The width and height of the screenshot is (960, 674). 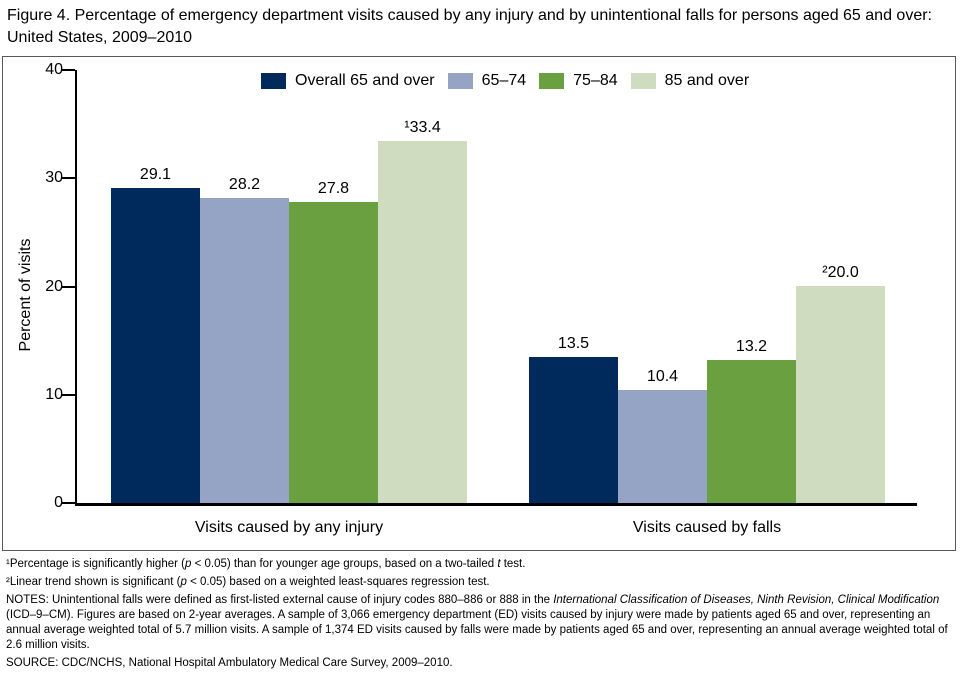 What do you see at coordinates (333, 188) in the screenshot?
I see `bar-value-label: 27.8` at bounding box center [333, 188].